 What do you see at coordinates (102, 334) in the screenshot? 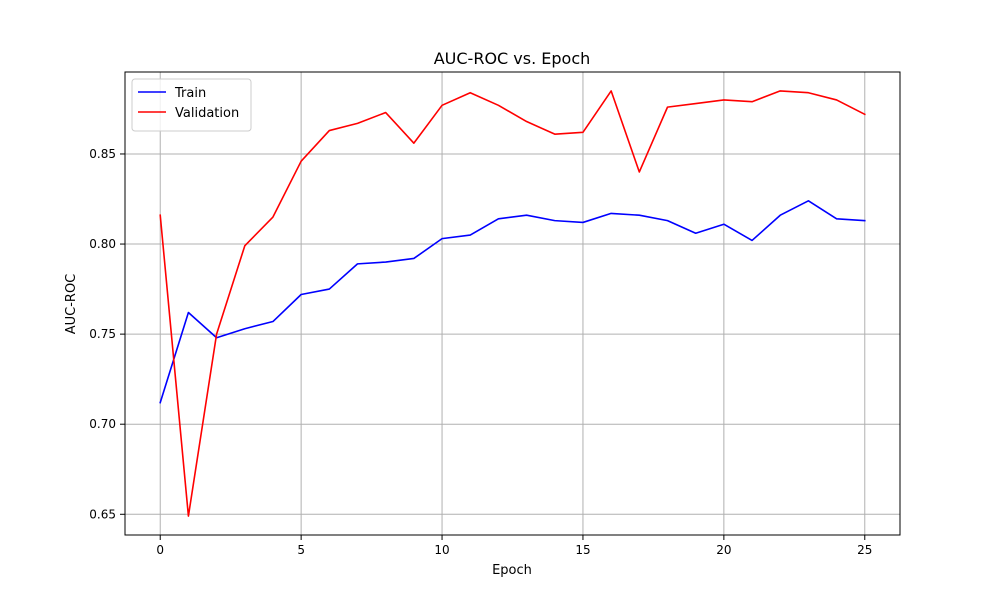
I see `y-tick-label: 0.75` at bounding box center [102, 334].